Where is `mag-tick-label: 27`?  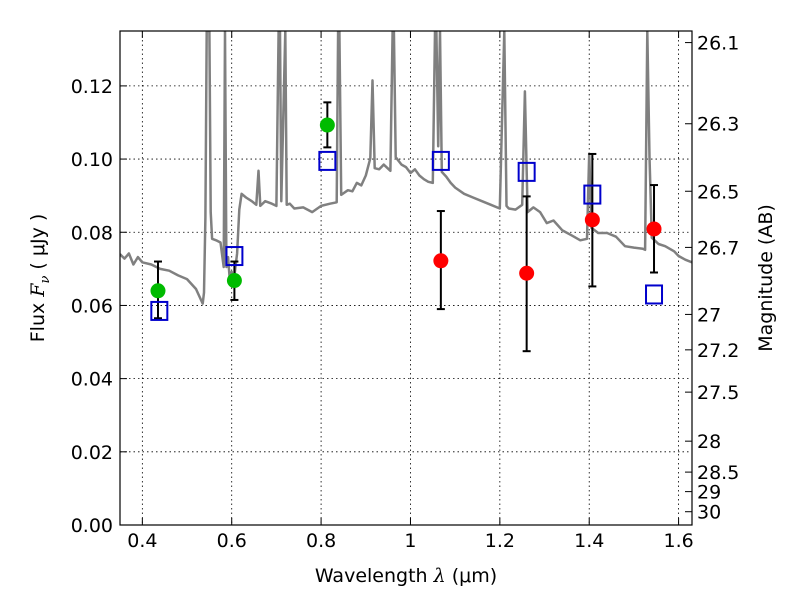 mag-tick-label: 27 is located at coordinates (709, 315).